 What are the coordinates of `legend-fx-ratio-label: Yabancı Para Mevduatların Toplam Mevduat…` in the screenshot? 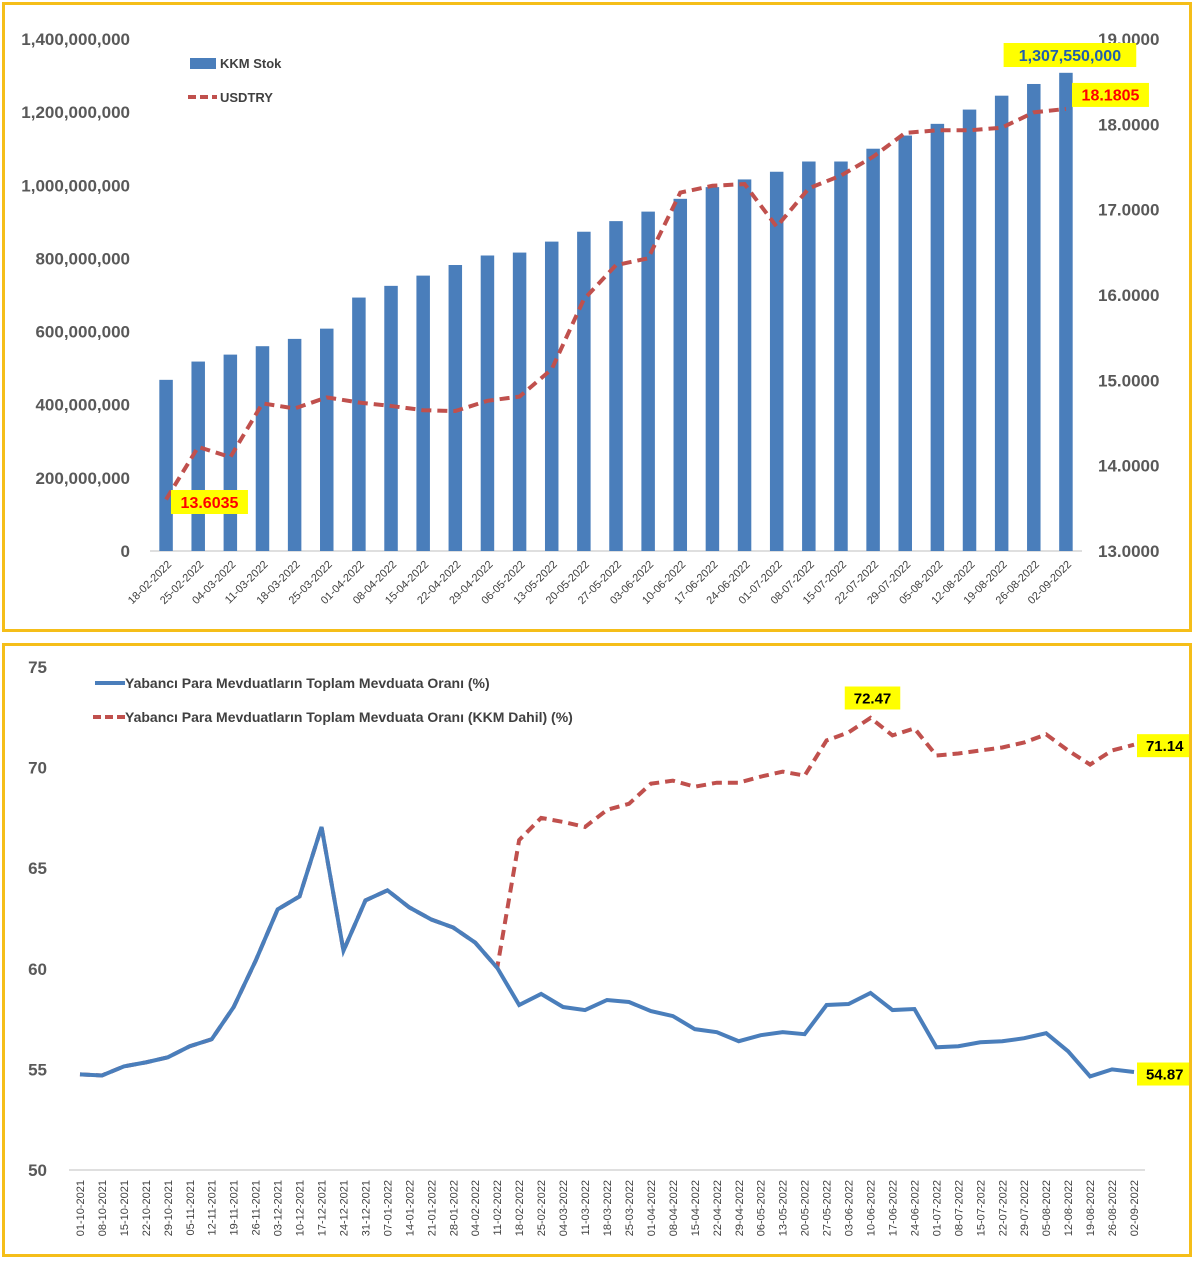 It's located at (307, 683).